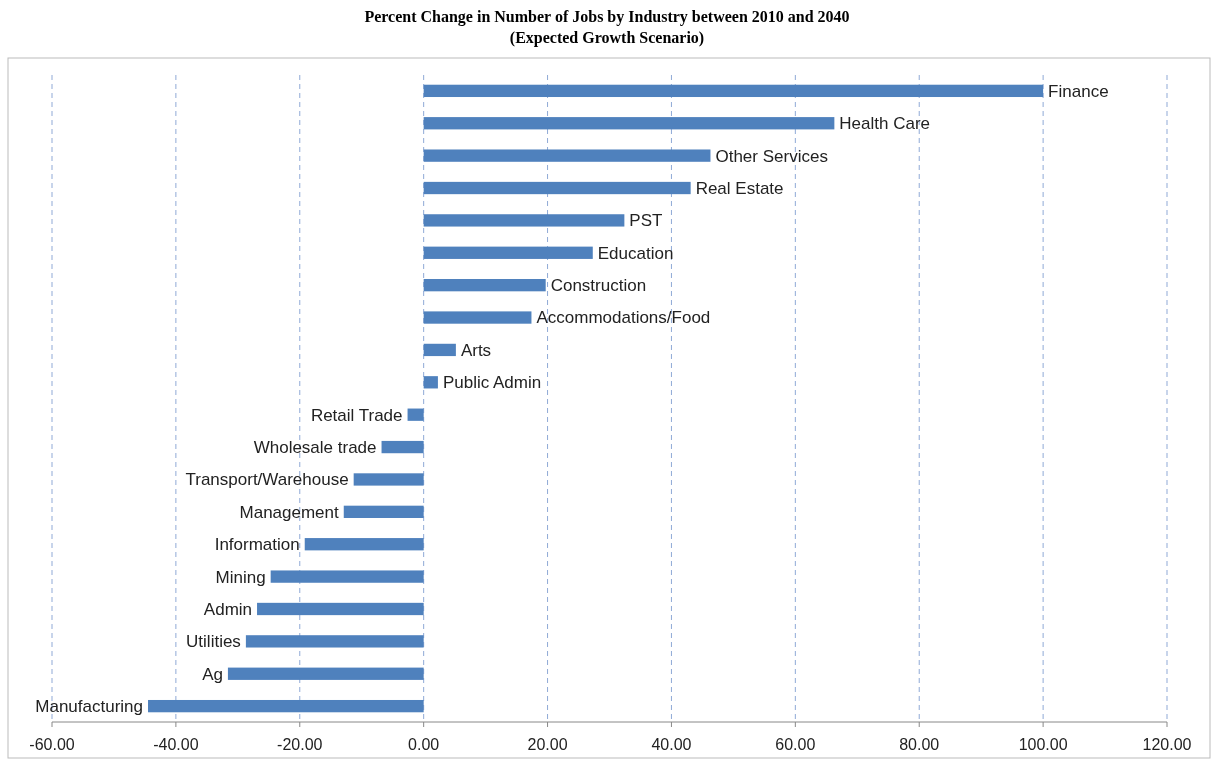  What do you see at coordinates (1043, 744) in the screenshot?
I see `x-tick-label: 100.00` at bounding box center [1043, 744].